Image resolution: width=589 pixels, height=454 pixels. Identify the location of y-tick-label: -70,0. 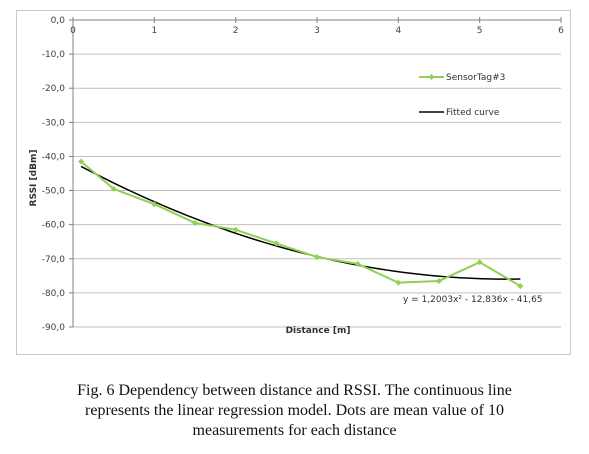
(54, 260).